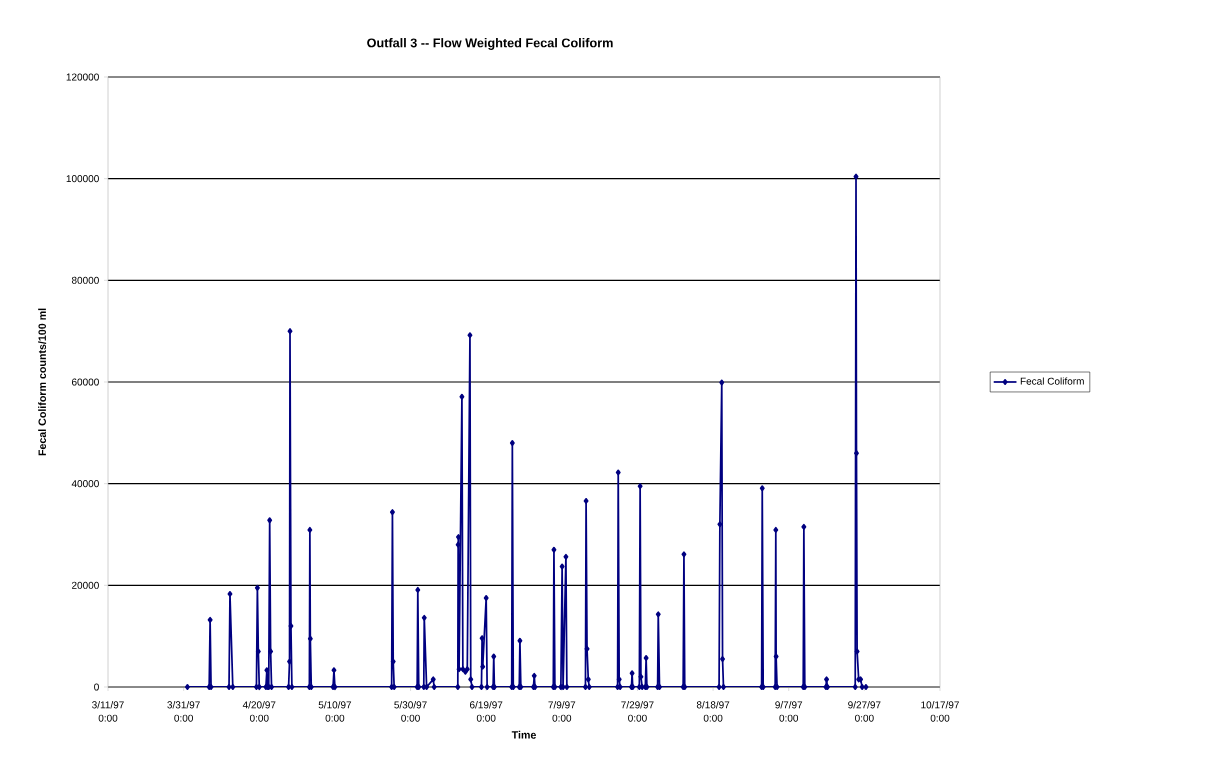 Image resolution: width=1225 pixels, height=774 pixels. I want to click on y-tick-label: 80000, so click(85, 280).